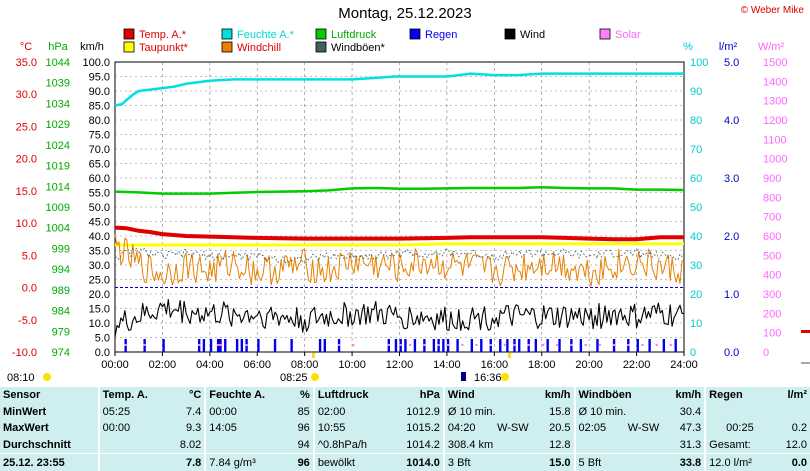 This screenshot has width=810, height=471. Describe the element at coordinates (423, 445) in the screenshot. I see `stats-avg-press: 1014.2` at that location.